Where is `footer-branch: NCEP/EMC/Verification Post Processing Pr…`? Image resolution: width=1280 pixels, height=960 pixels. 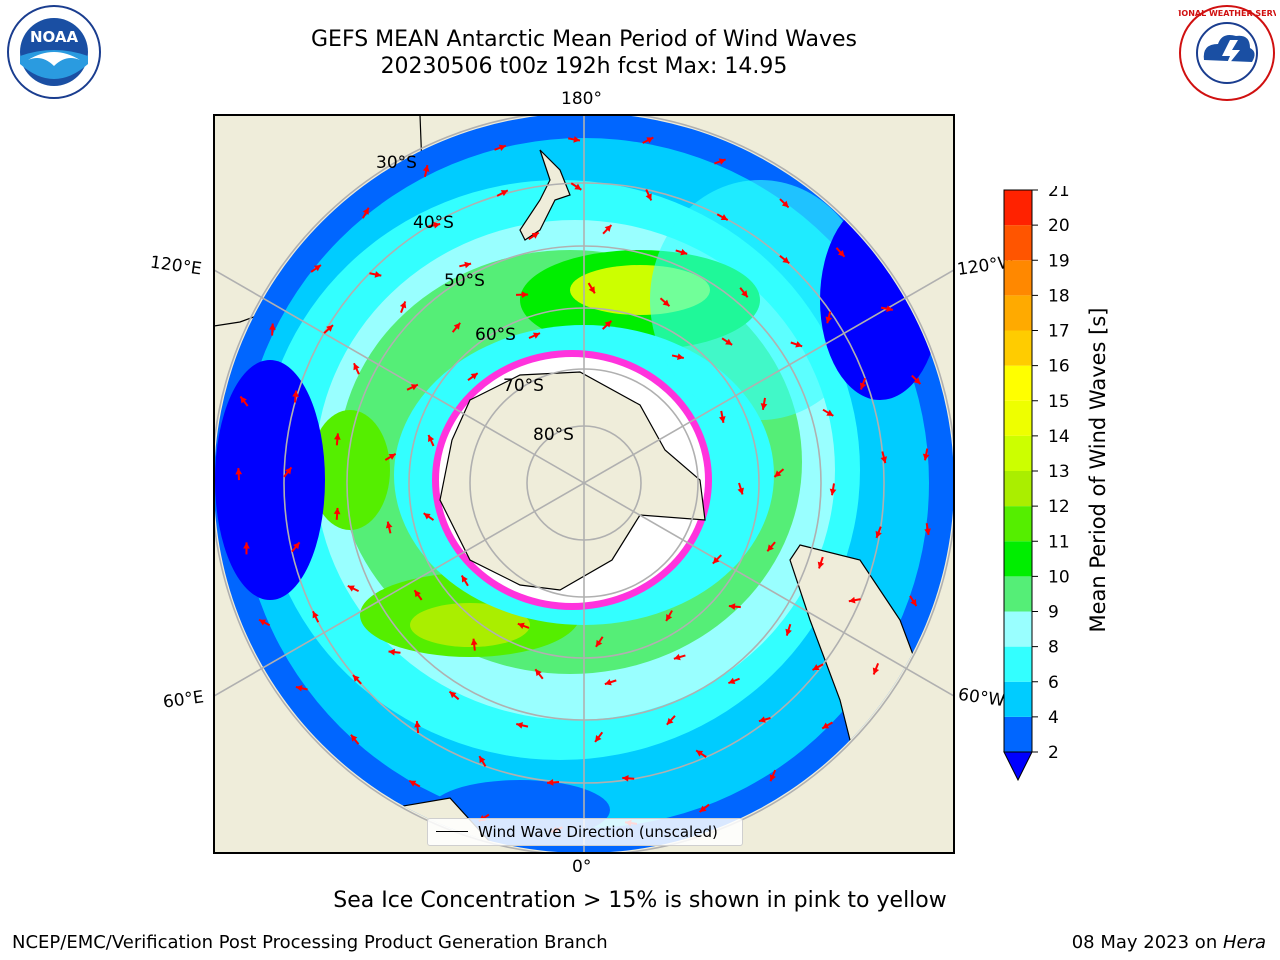 footer-branch: NCEP/EMC/Verification Post Processing Pr… is located at coordinates (310, 942).